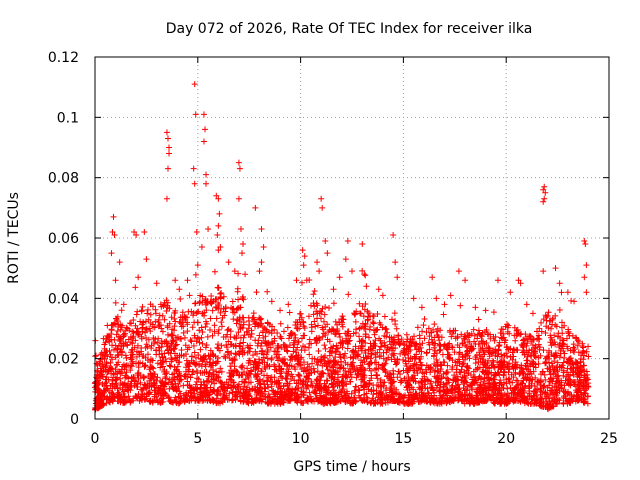 Image resolution: width=640 pixels, height=480 pixels. Describe the element at coordinates (354, 439) in the screenshot. I see `x-tick-labels: 0 5 10 15 20 25` at that location.